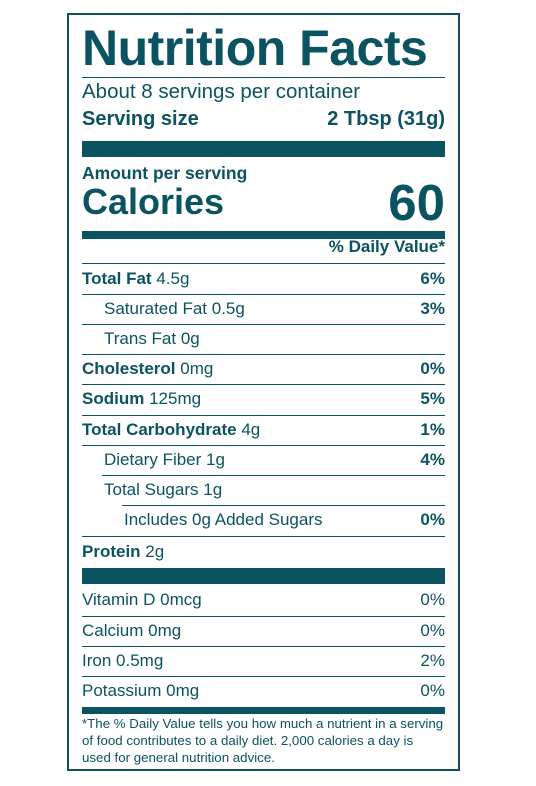  What do you see at coordinates (432, 459) in the screenshot?
I see `nutrient-dv: 4%` at bounding box center [432, 459].